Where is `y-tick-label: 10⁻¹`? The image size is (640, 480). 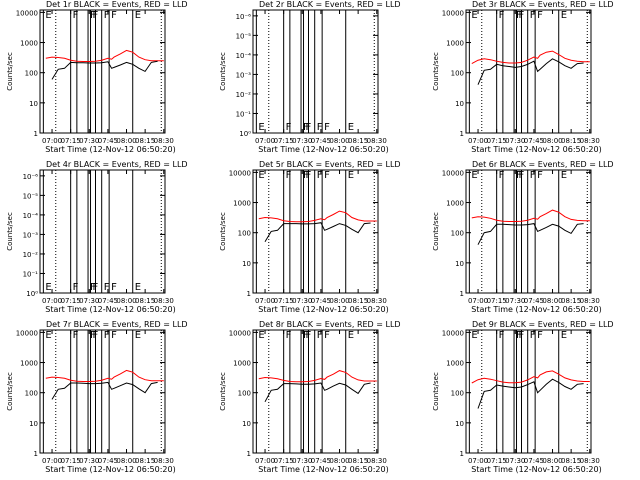
y-tick-label: 10⁻¹ is located at coordinates (31, 274).